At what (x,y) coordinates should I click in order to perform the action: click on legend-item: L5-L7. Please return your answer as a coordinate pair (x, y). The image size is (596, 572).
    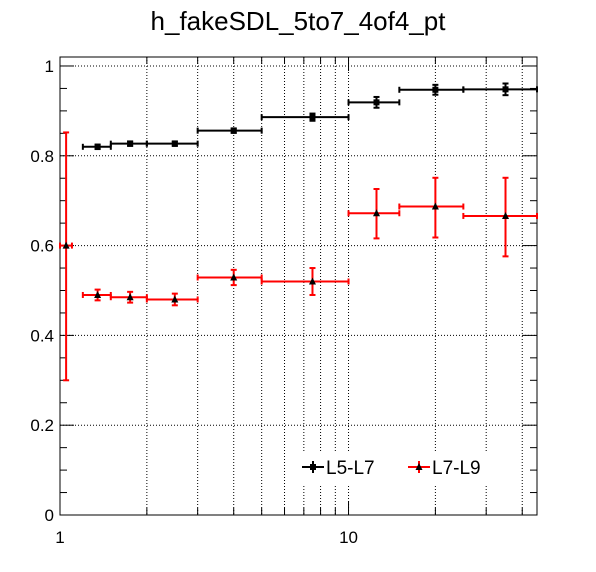
    Looking at the image, I should click on (338, 468).